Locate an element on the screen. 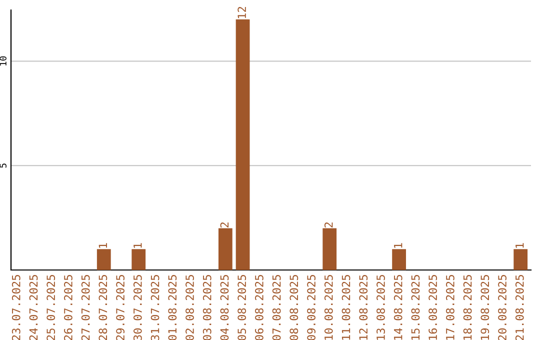 This screenshot has width=540, height=340. x-tick-label: 07.08.2025 is located at coordinates (276, 307).